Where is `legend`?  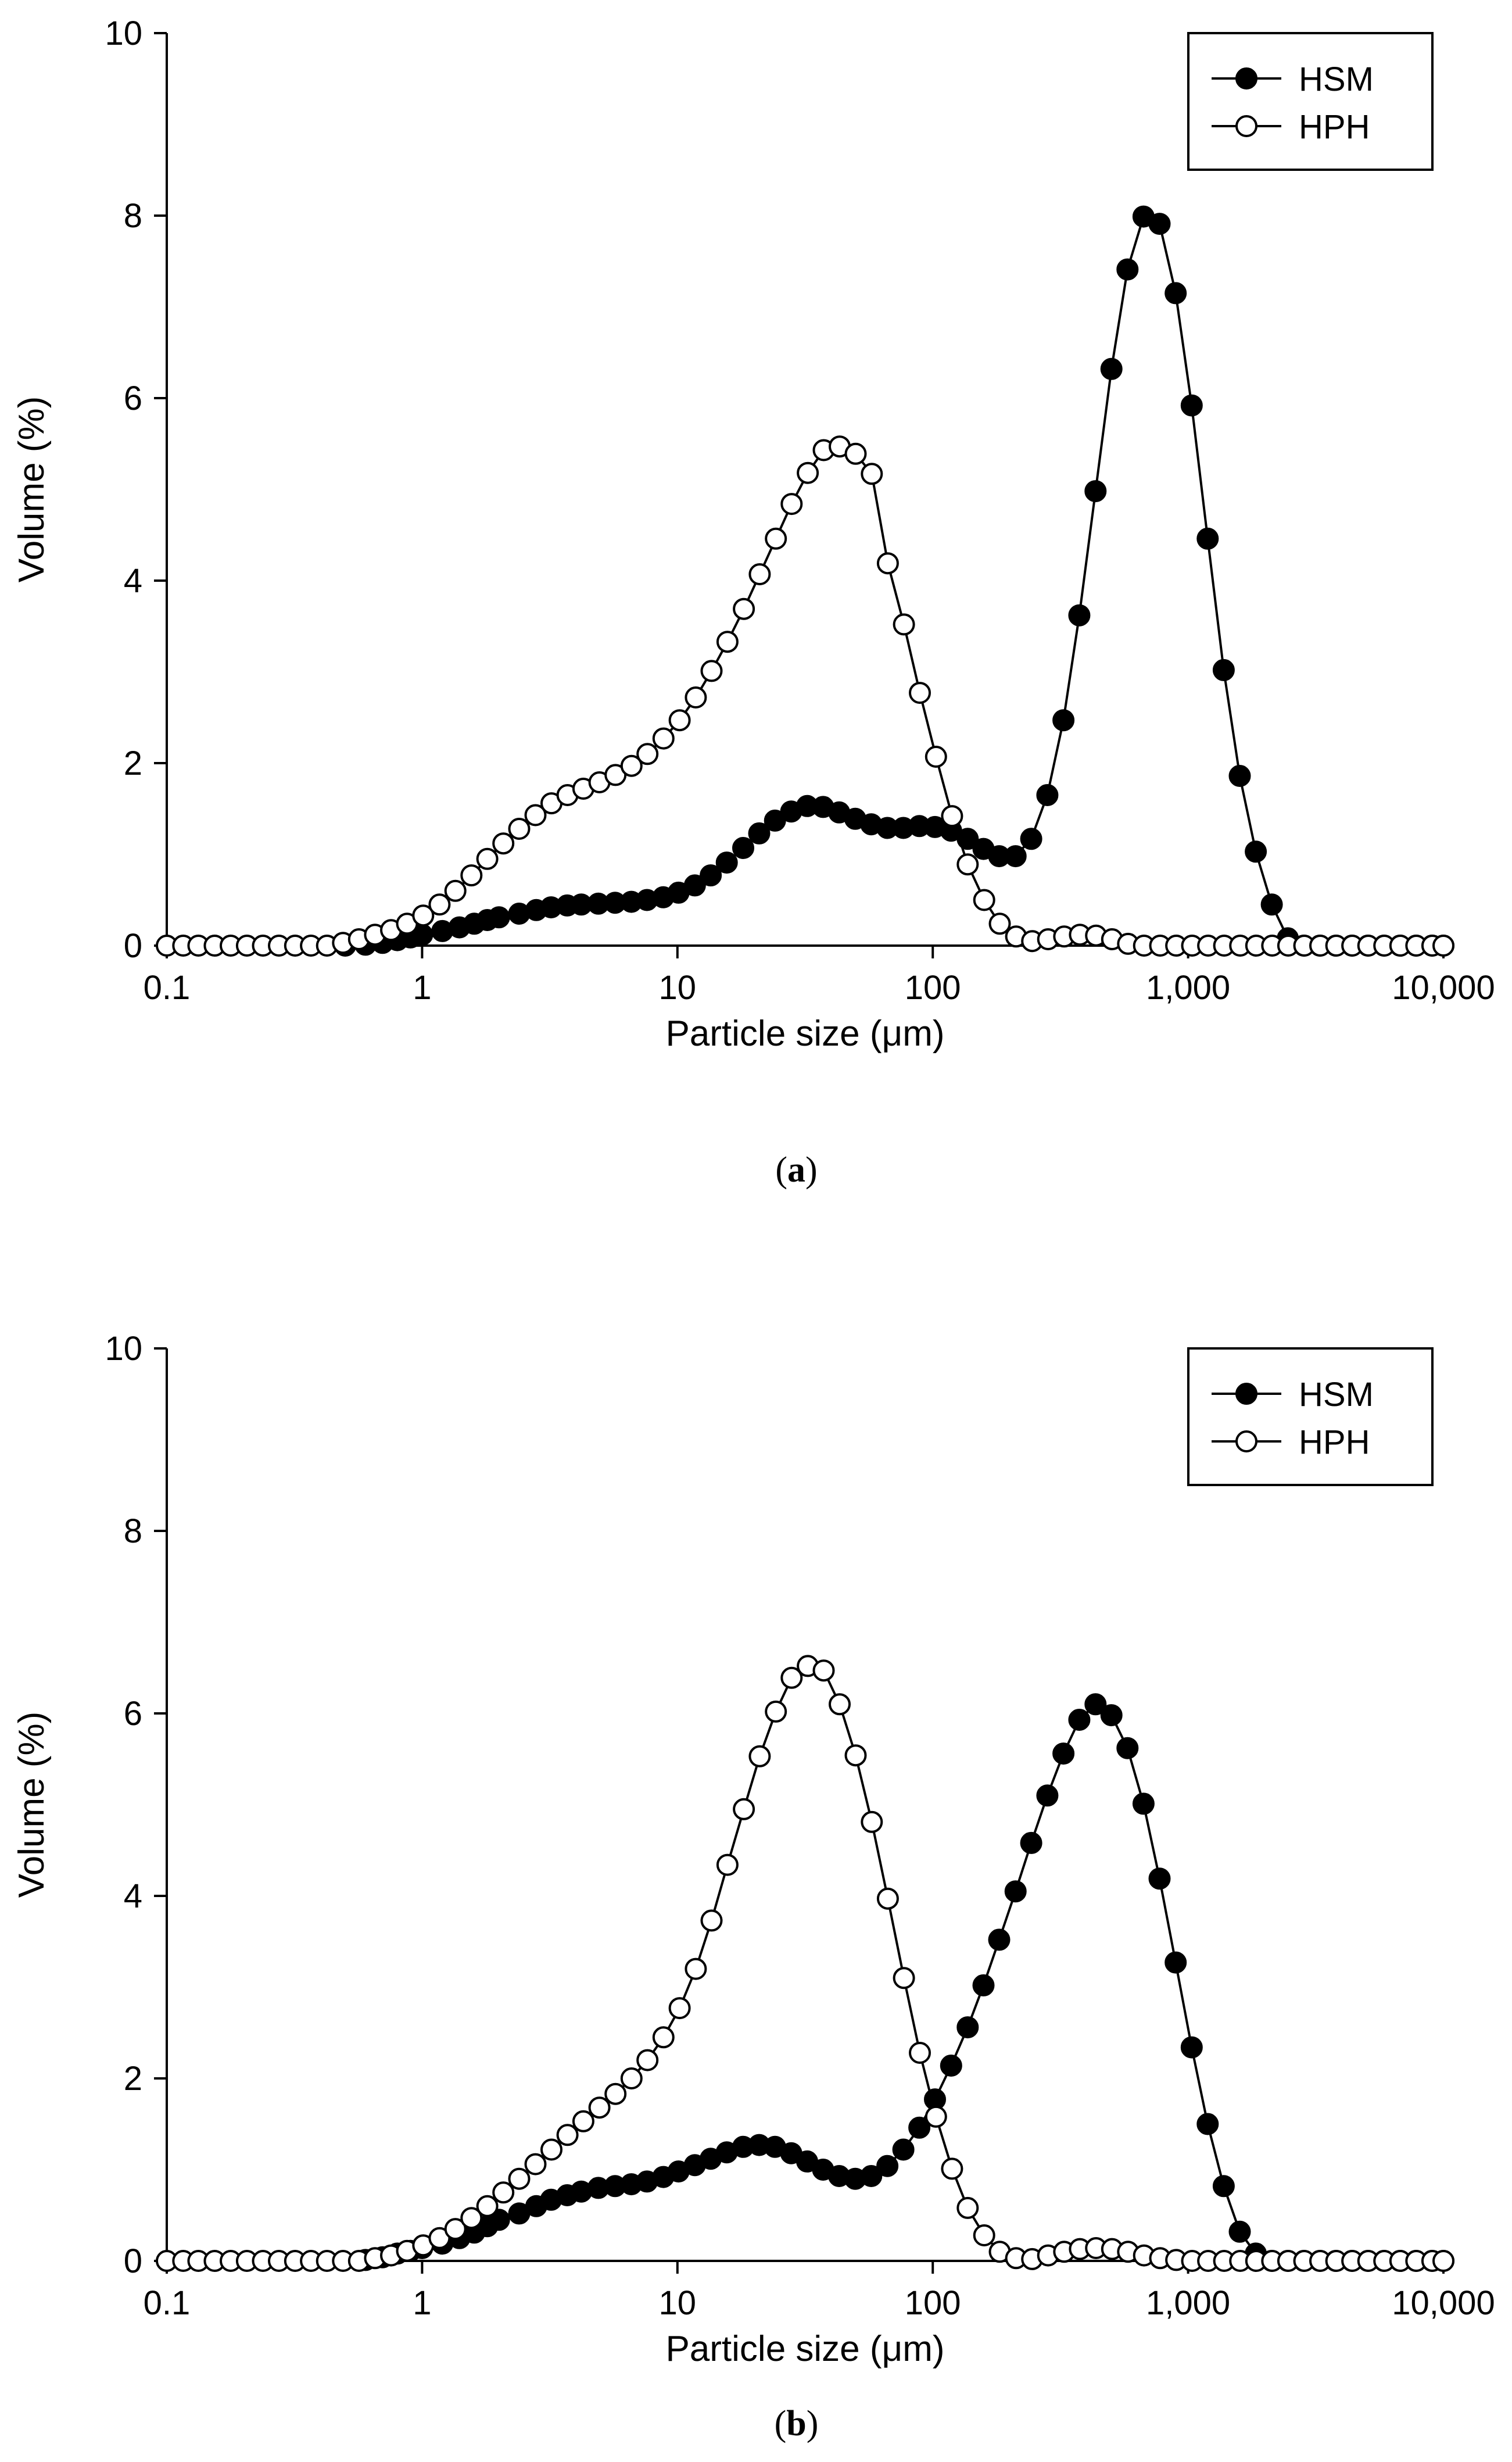 legend is located at coordinates (1310, 101).